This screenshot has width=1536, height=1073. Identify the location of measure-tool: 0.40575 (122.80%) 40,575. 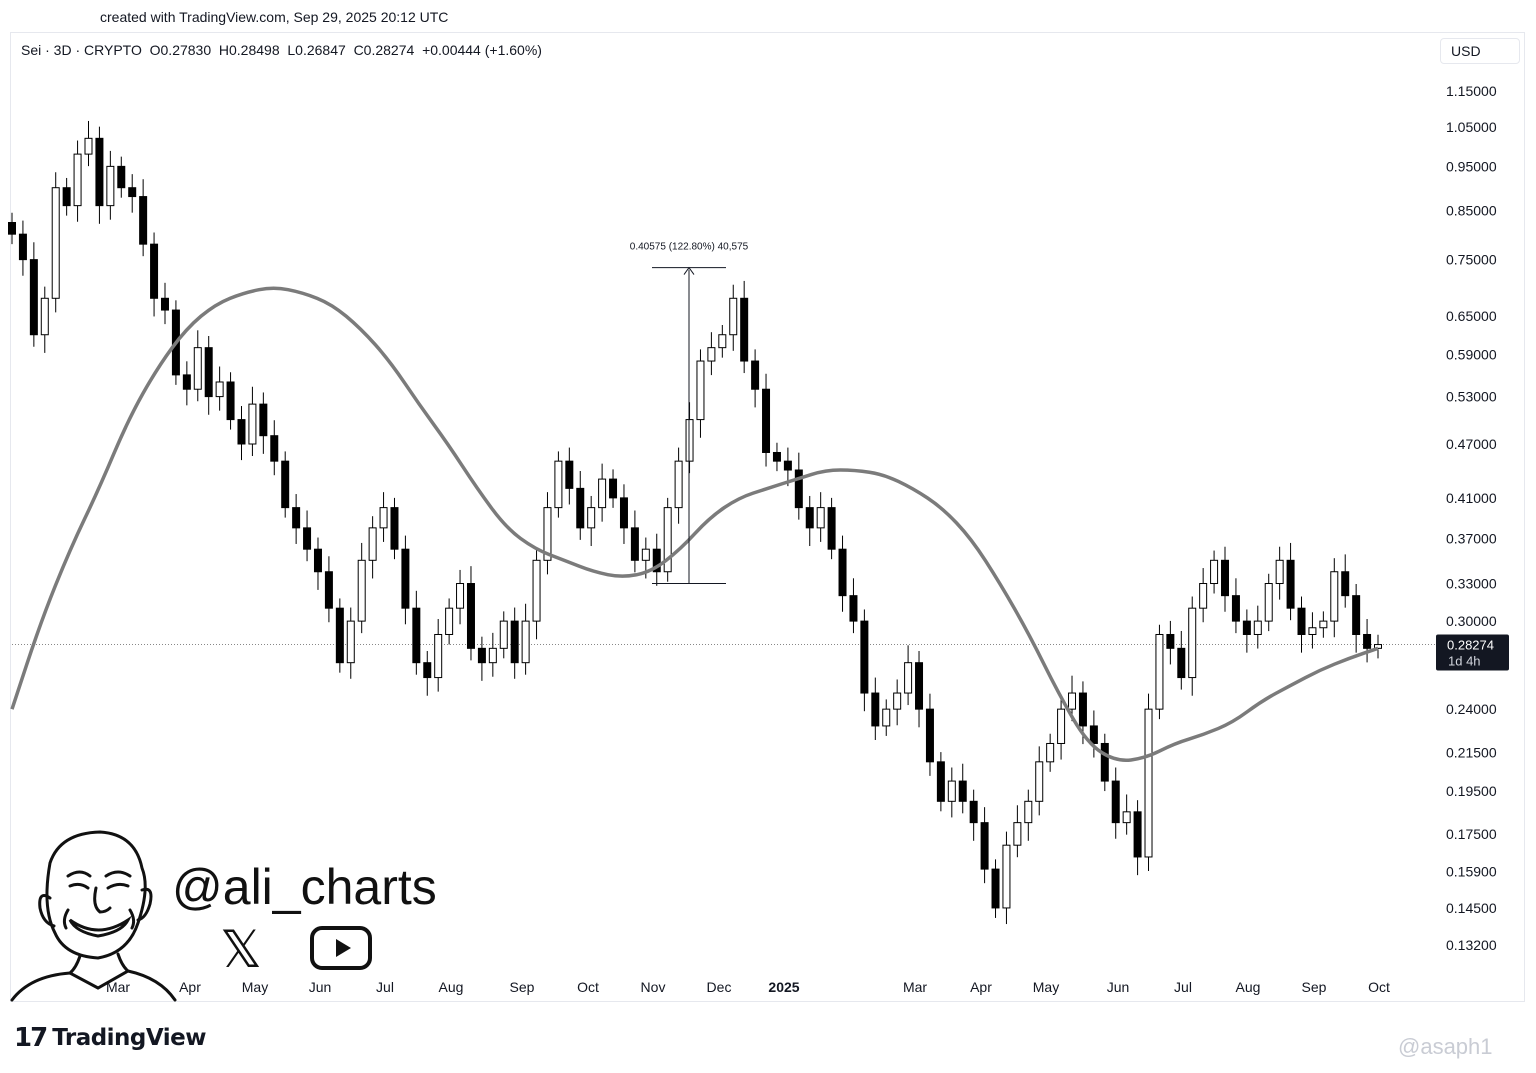
(689, 413).